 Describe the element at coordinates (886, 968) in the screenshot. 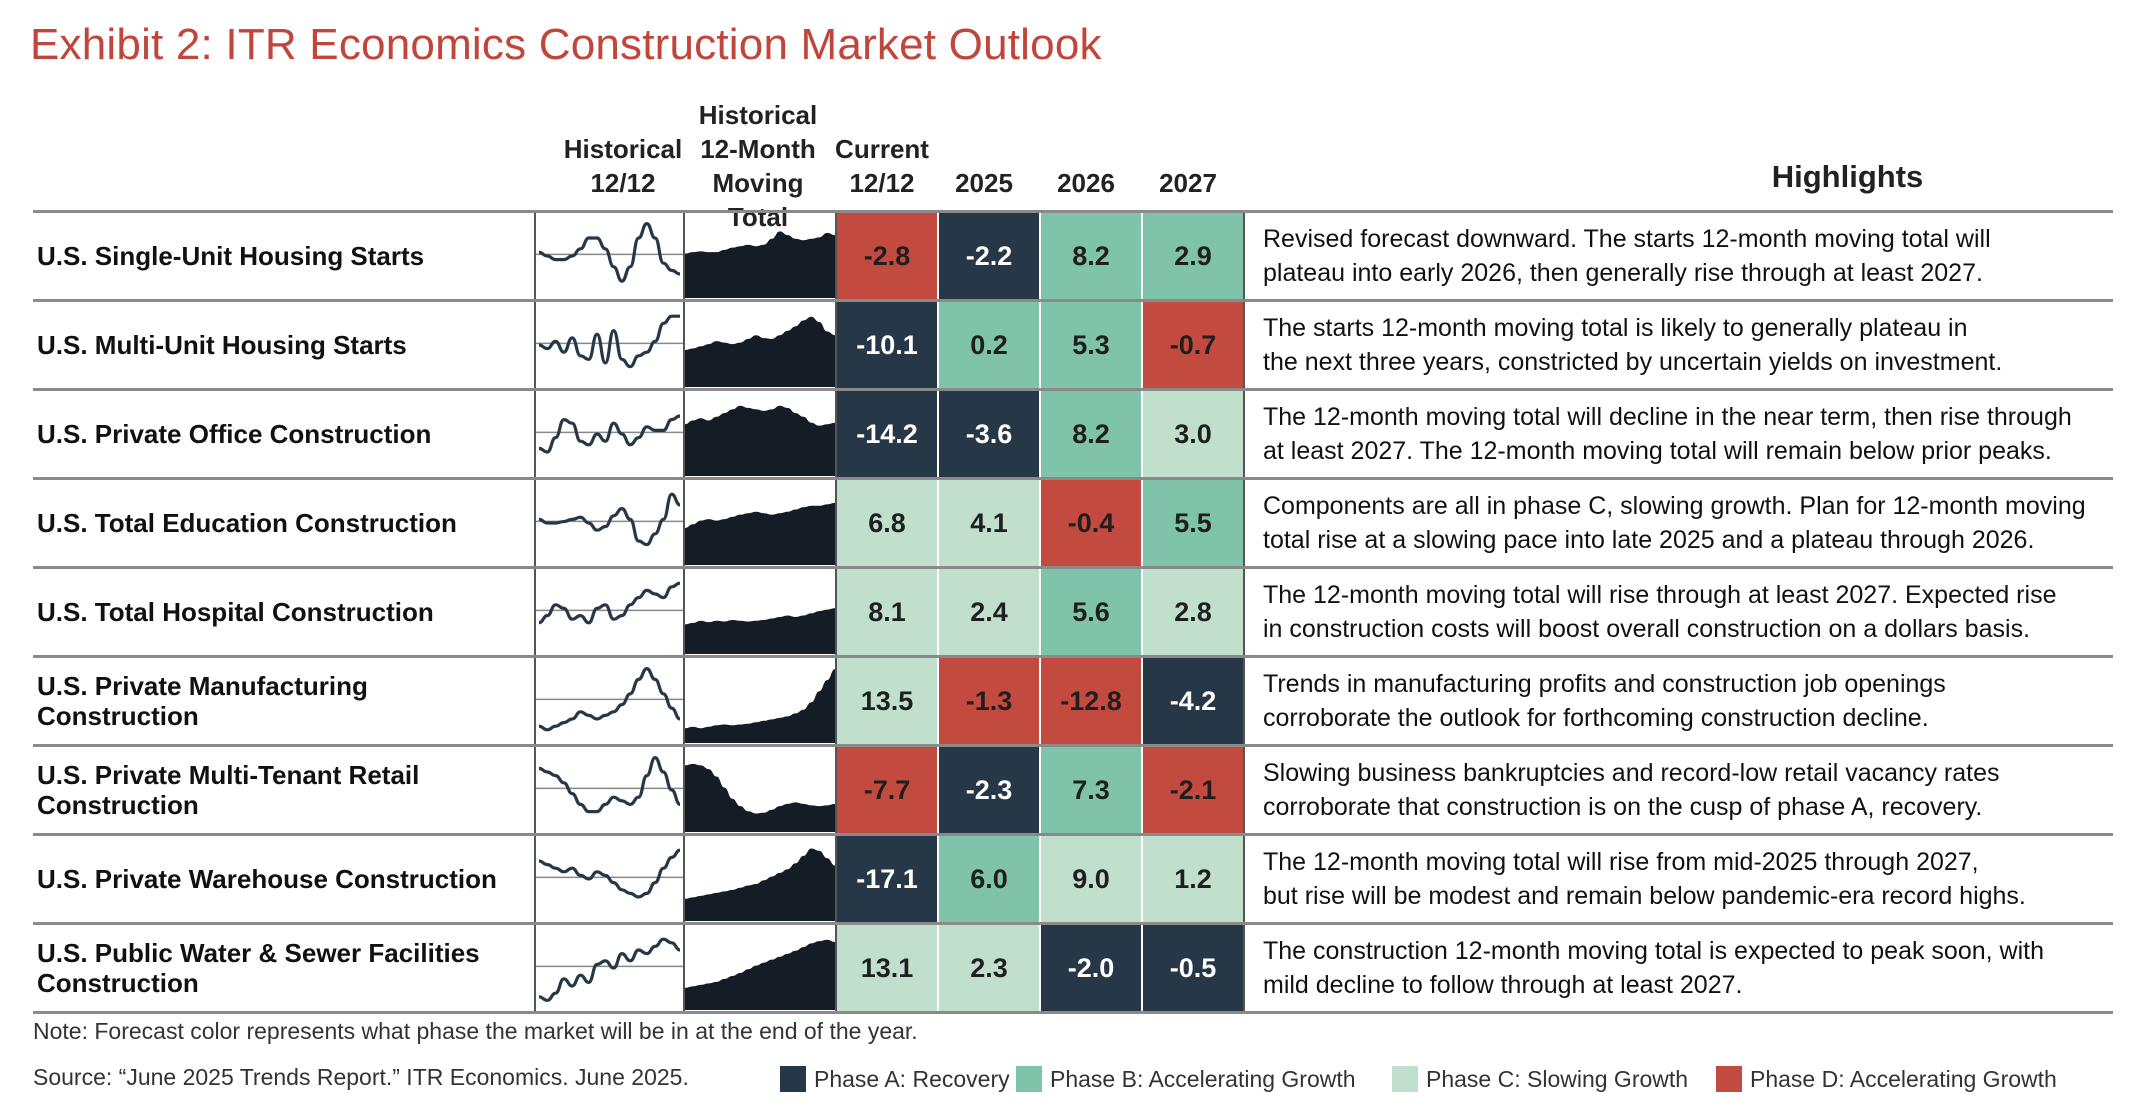

I see `current-value-cell: 13.1` at that location.